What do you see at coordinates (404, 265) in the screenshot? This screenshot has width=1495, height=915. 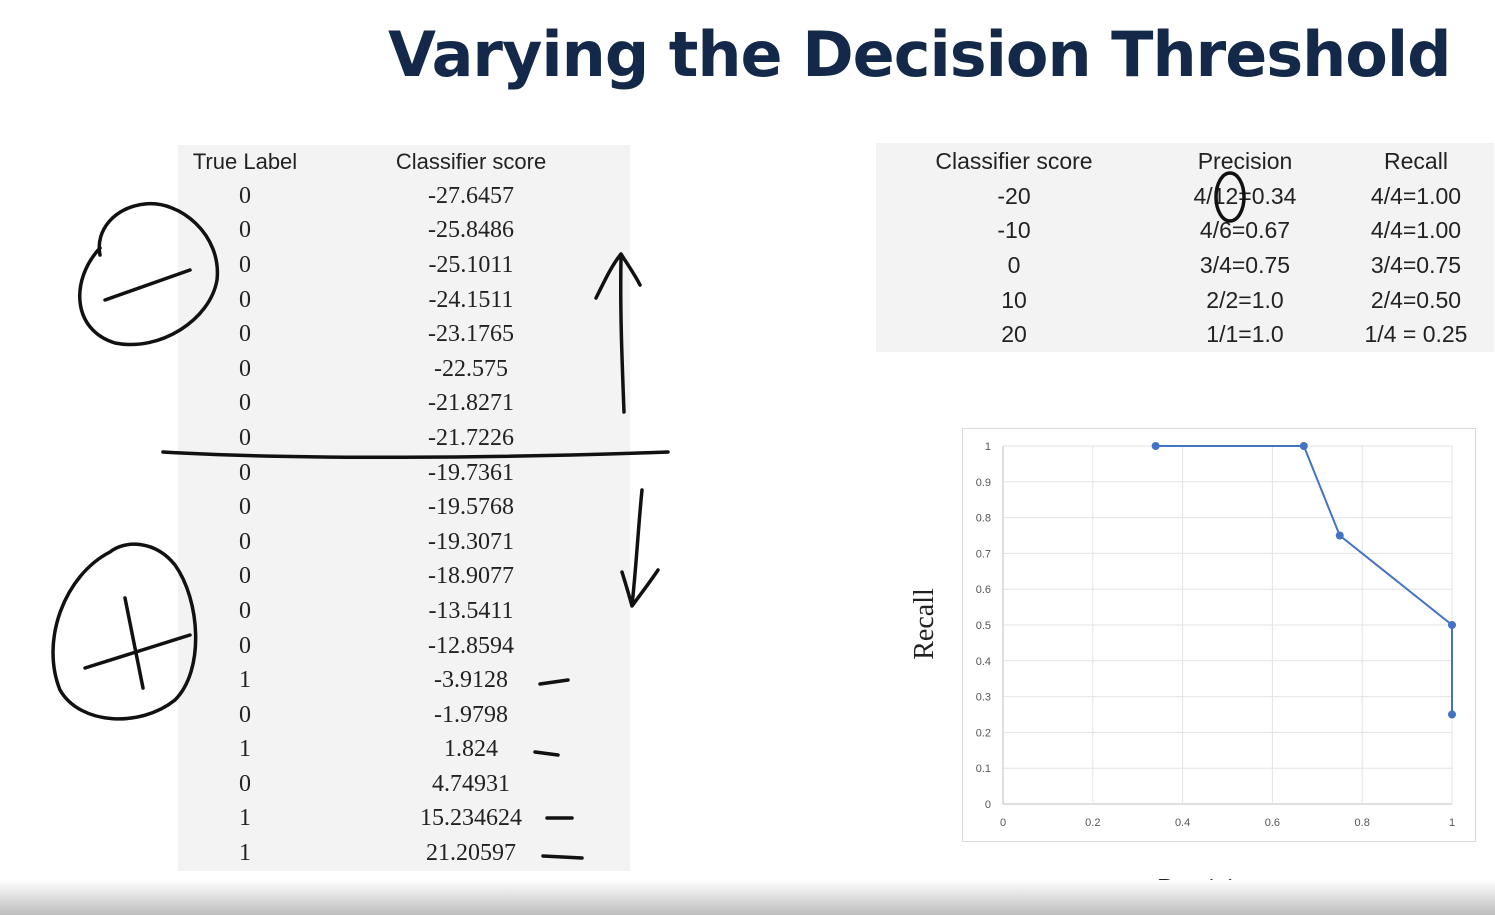 I see `table-row: 0 -25.1011` at bounding box center [404, 265].